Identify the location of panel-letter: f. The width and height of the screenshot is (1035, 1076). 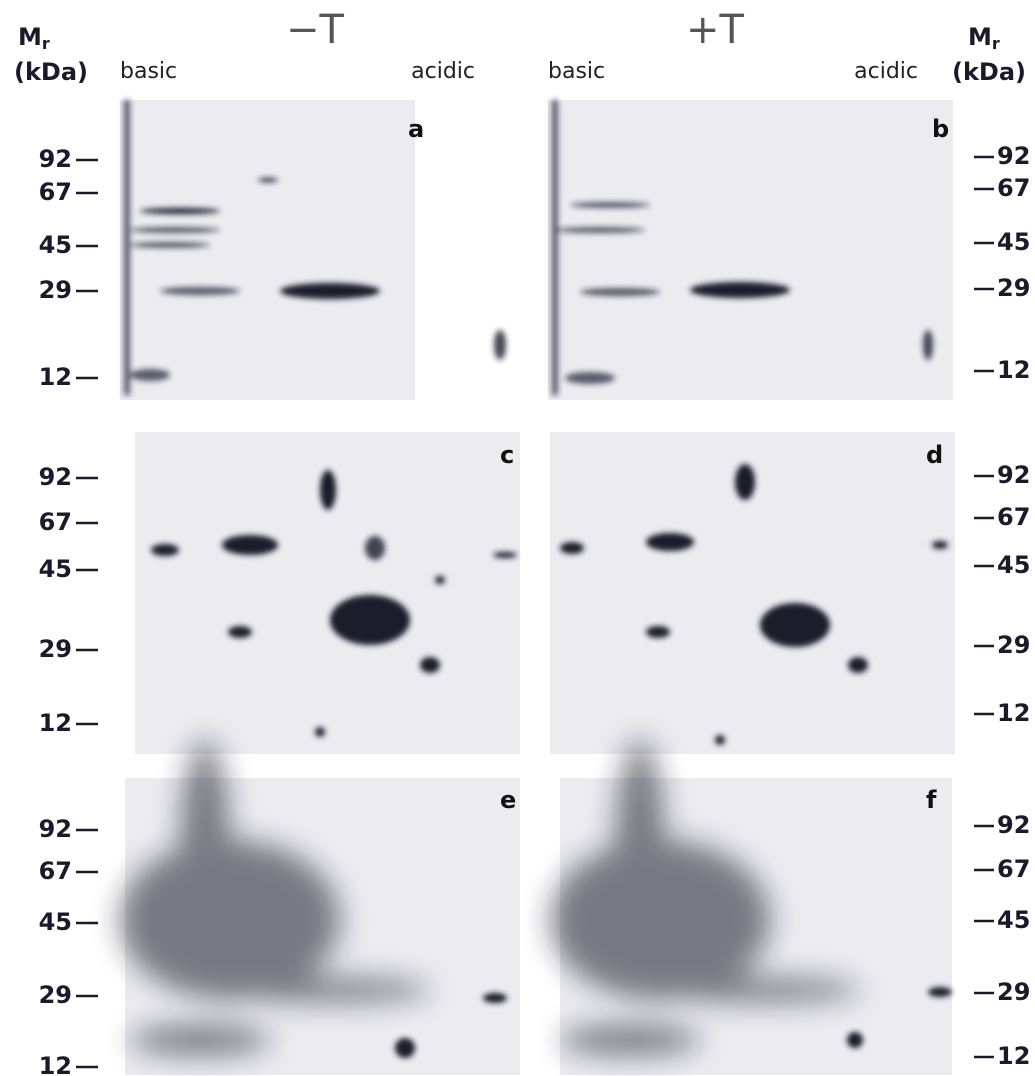
(931, 800).